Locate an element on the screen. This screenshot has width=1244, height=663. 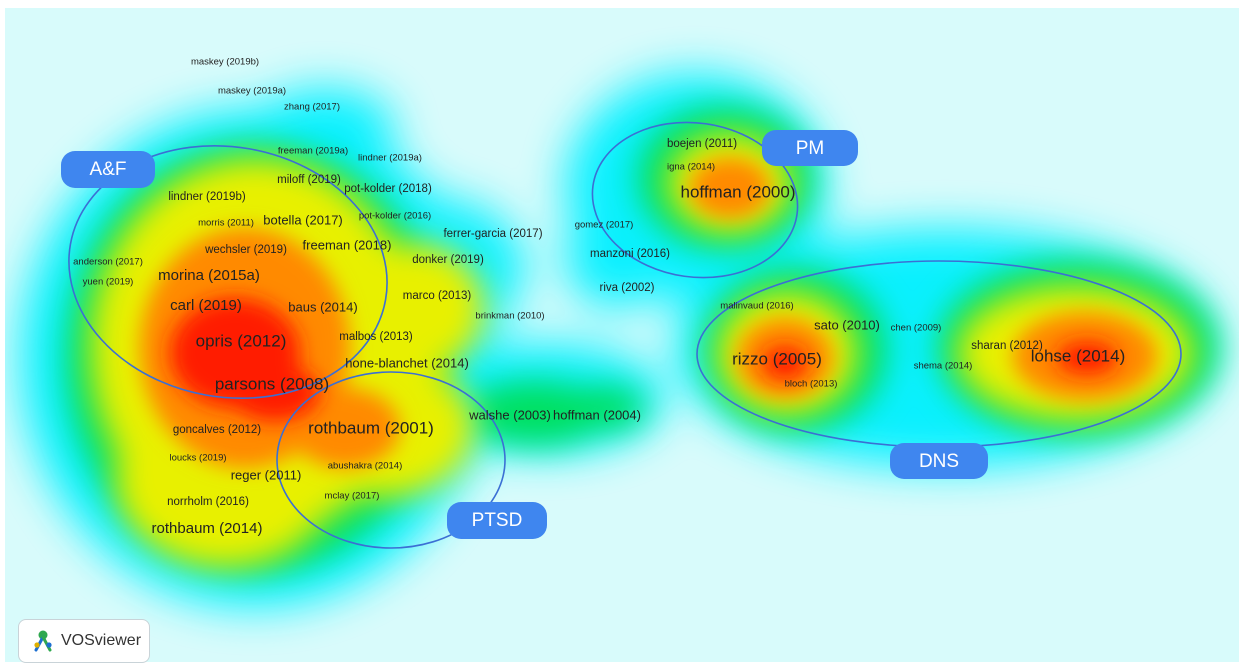
node-label: lindner (2019a) is located at coordinates (390, 158).